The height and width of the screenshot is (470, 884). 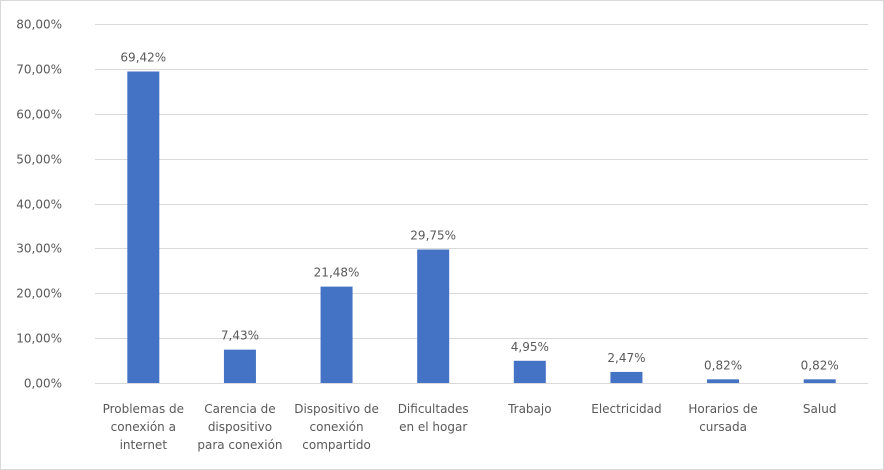 What do you see at coordinates (39, 339) in the screenshot?
I see `y-tick-label: 10,00%` at bounding box center [39, 339].